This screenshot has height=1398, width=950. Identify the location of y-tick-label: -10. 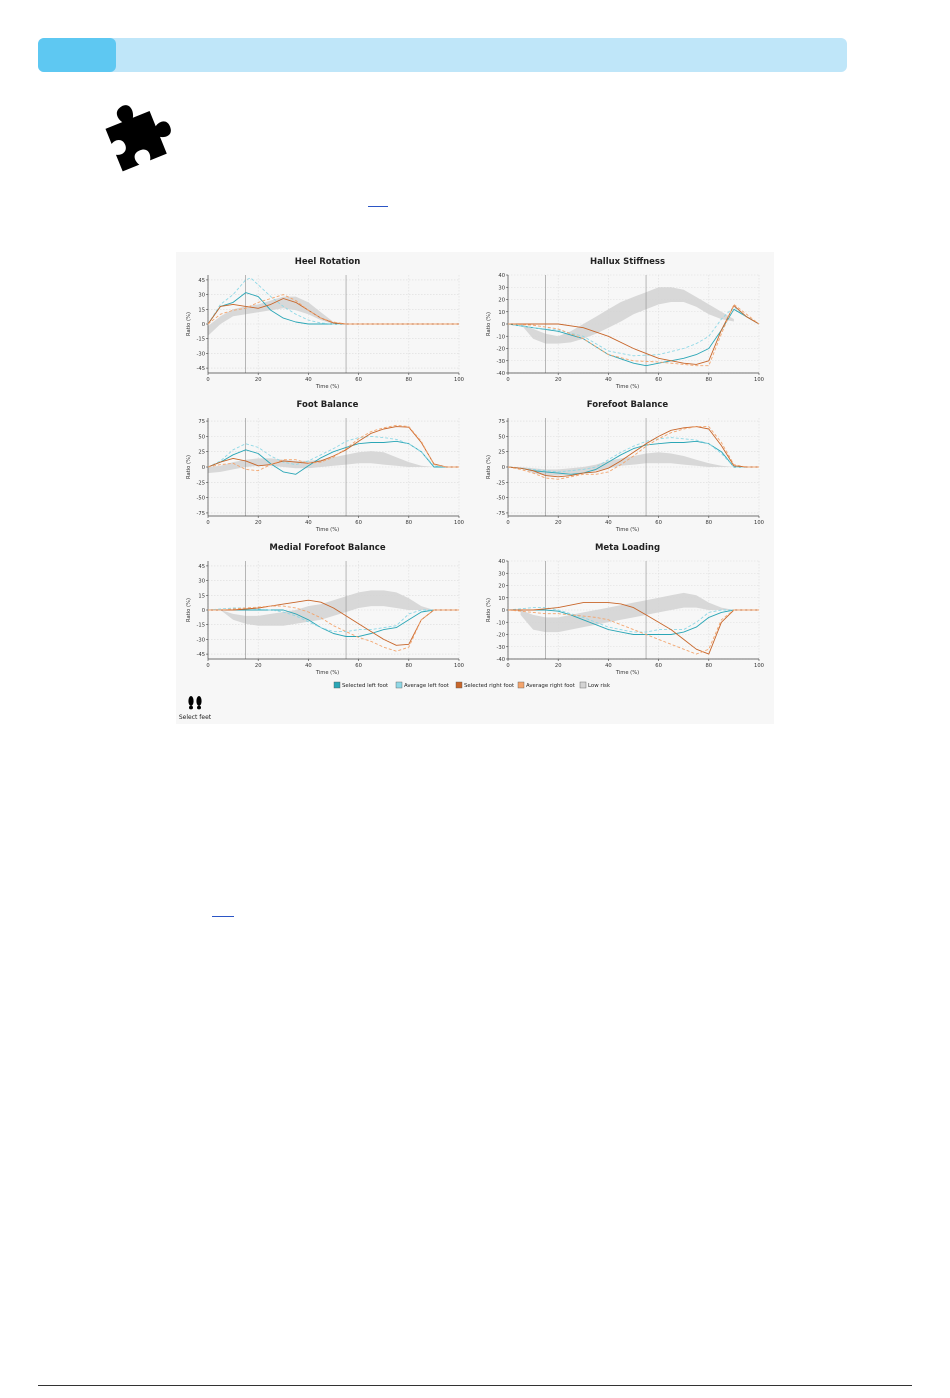
(501, 623).